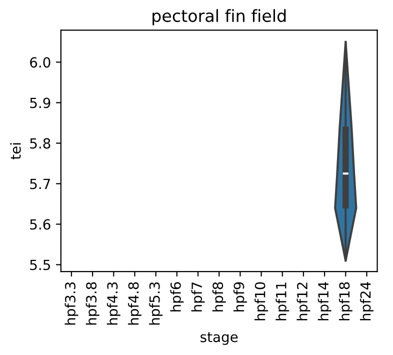 The width and height of the screenshot is (393, 355). I want to click on y-tick-label: 6.0, so click(40, 62).